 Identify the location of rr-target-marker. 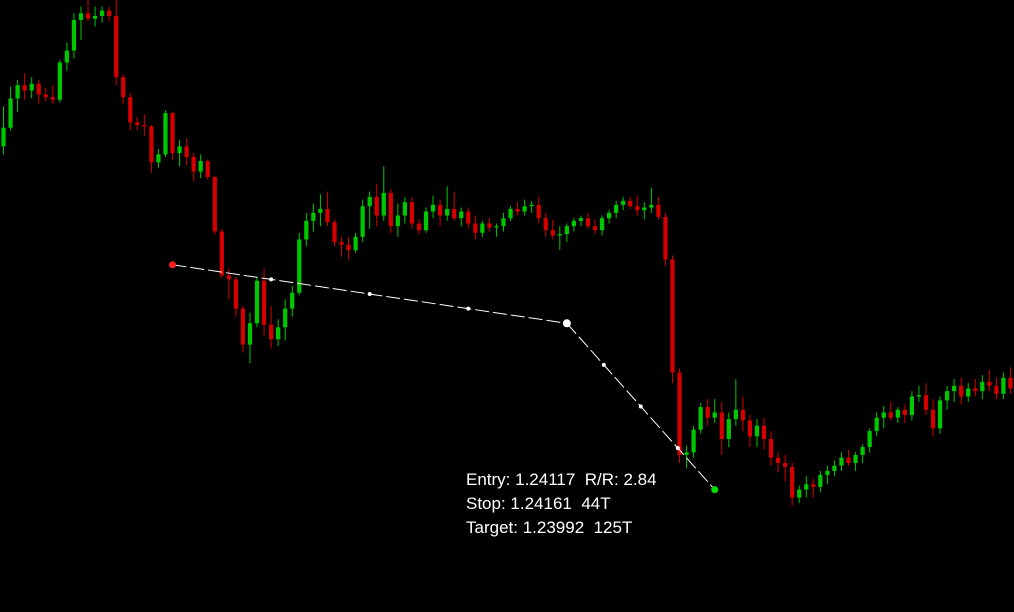
(715, 490).